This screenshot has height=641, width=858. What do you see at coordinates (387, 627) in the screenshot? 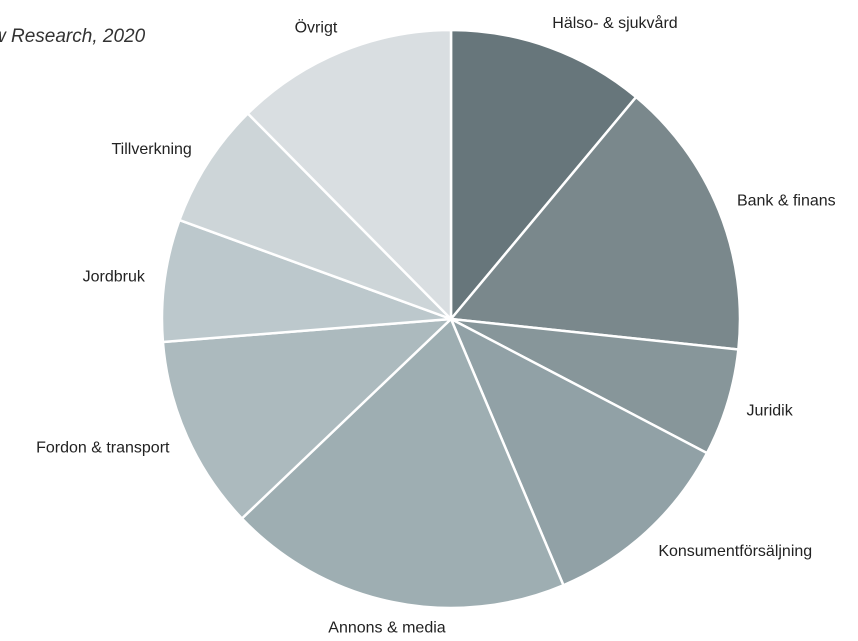
I see `slice-label: Annons & media` at bounding box center [387, 627].